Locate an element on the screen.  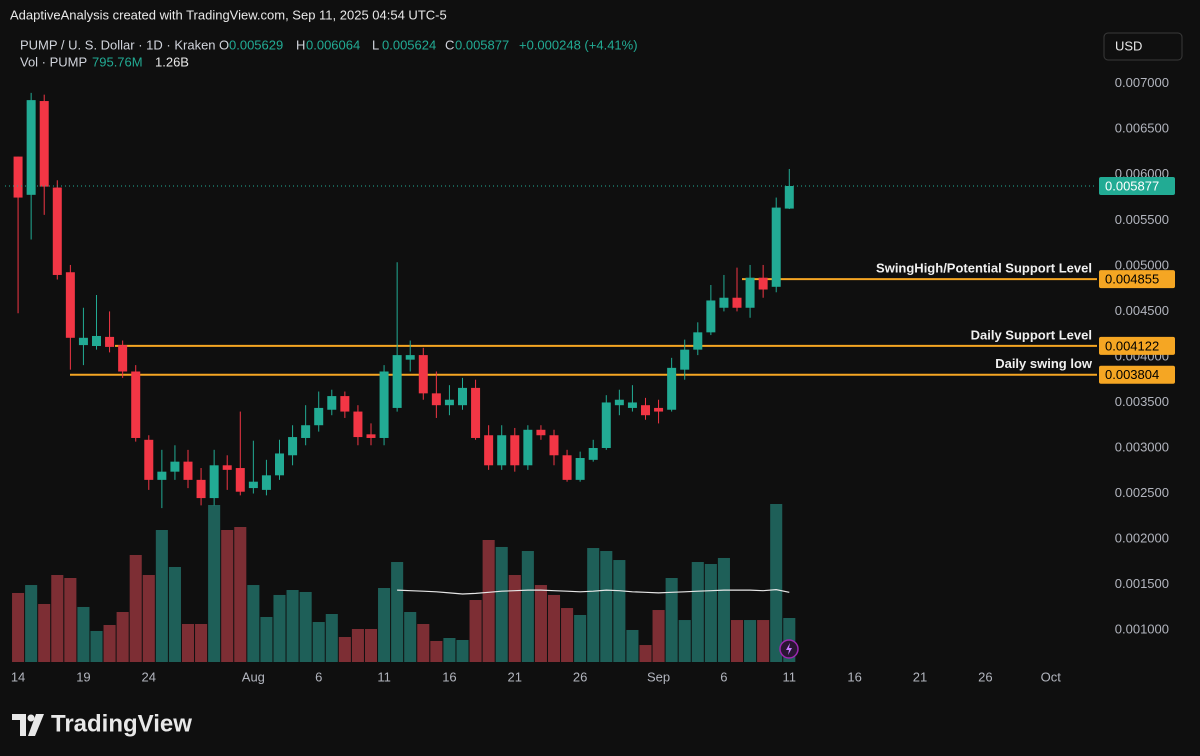
y-tick-label: 0.001500 is located at coordinates (1142, 583).